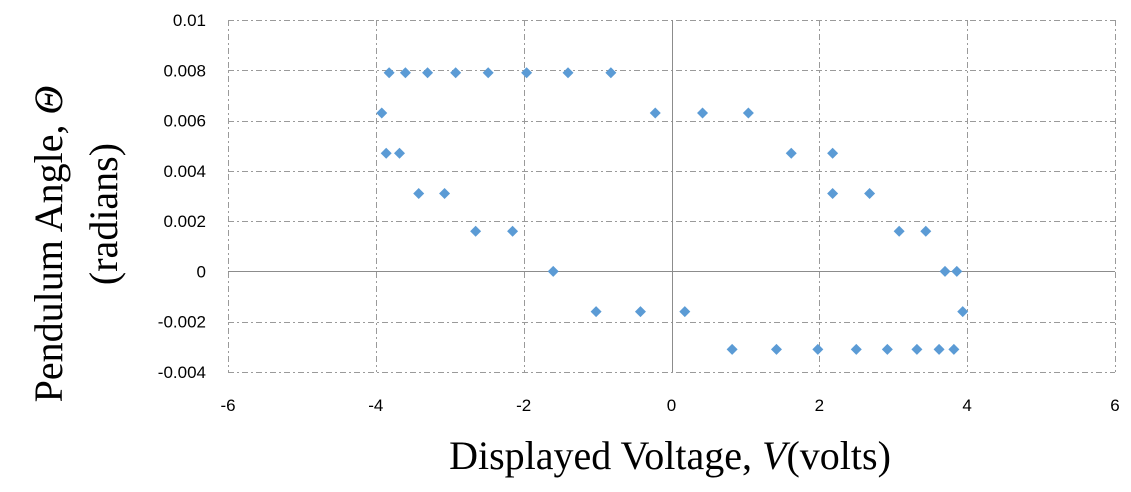 The height and width of the screenshot is (492, 1131). What do you see at coordinates (189, 20) in the screenshot?
I see `y-tick-label: 0.01` at bounding box center [189, 20].